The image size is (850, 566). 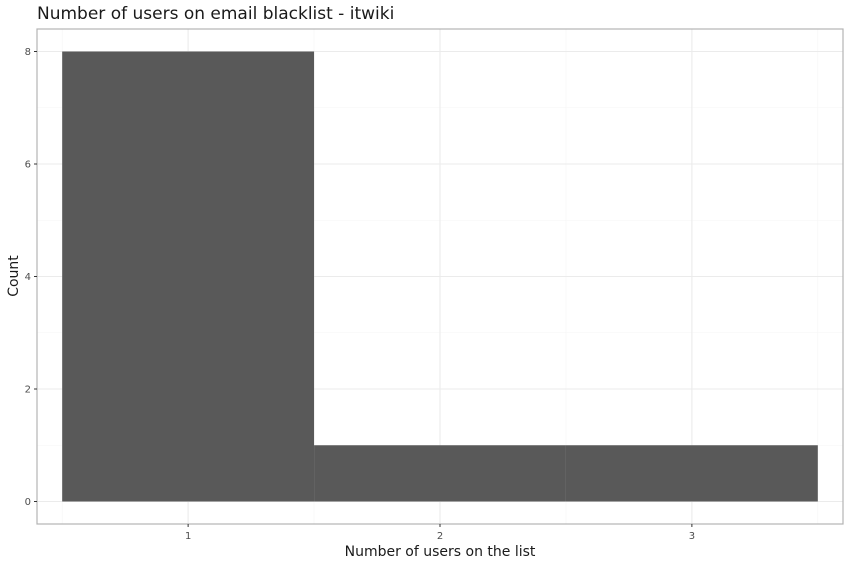 What do you see at coordinates (14, 276) in the screenshot?
I see `y-axis-title: Count` at bounding box center [14, 276].